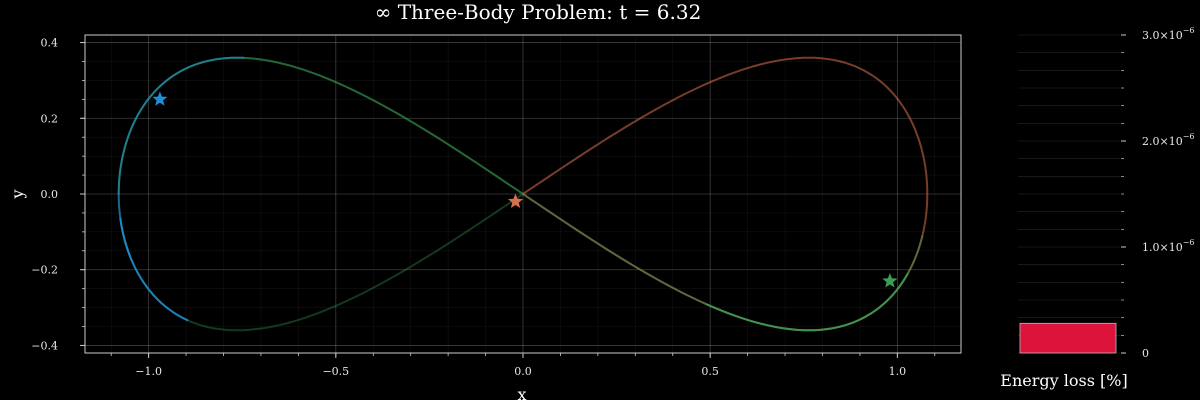 This screenshot has height=400, width=1200. I want to click on energy-bar-group, so click(1068, 338).